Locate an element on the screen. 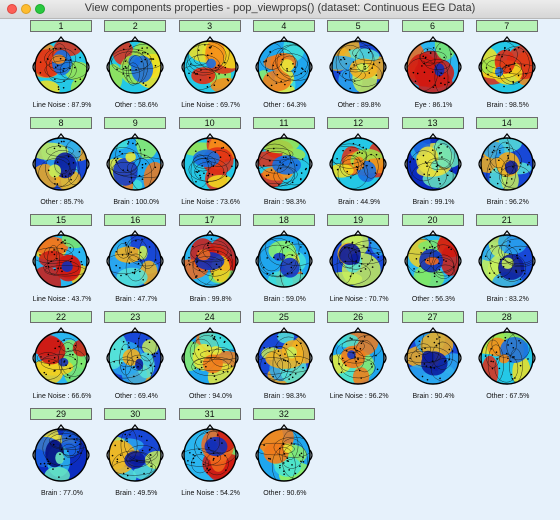  component-number-button: 17 is located at coordinates (209, 220).